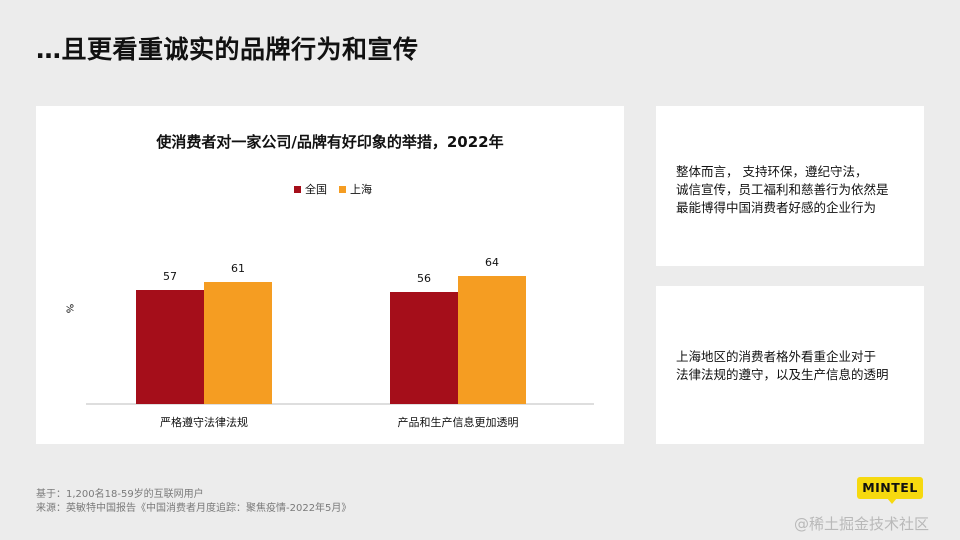 The height and width of the screenshot is (540, 960). I want to click on data-label-0-0: 57, so click(170, 276).